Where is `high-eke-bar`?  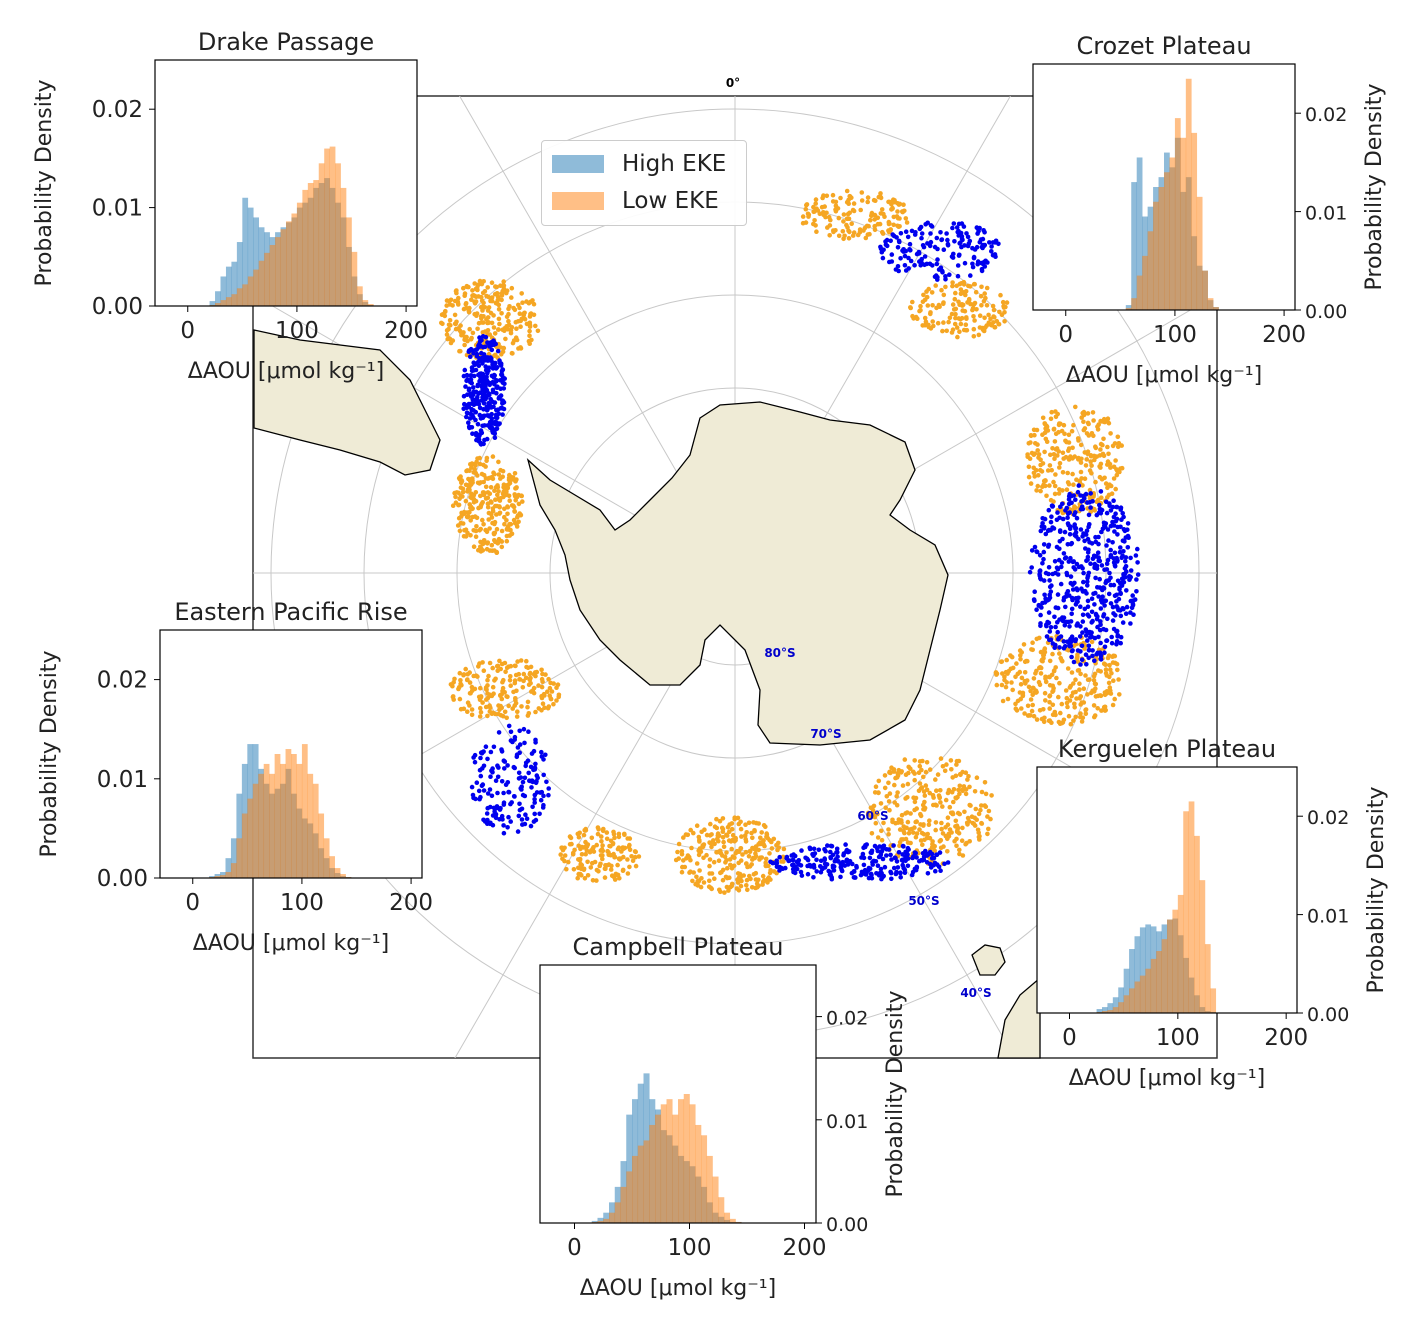
high-eke-bar is located at coordinates (594, 1221).